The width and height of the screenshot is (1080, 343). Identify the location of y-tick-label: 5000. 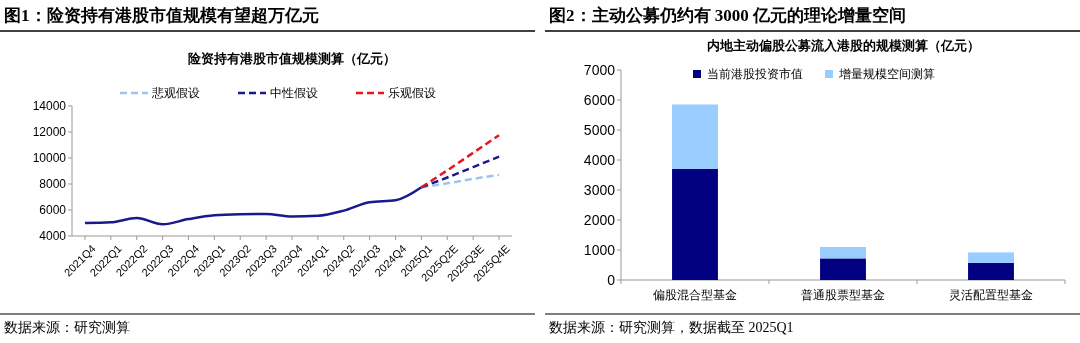
(599, 129).